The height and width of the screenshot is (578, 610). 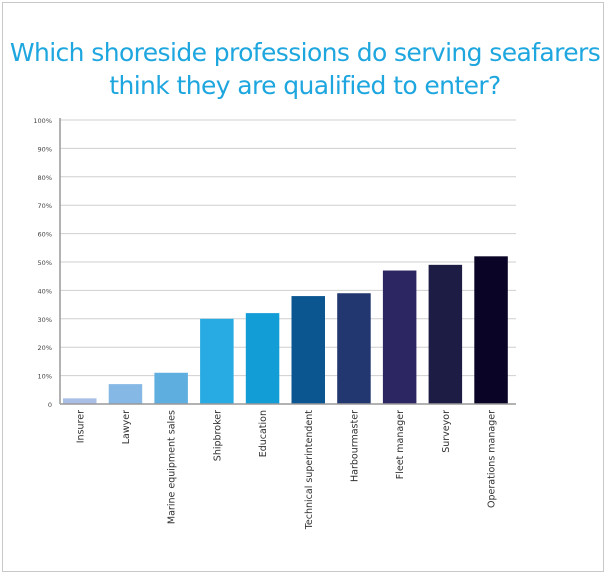 What do you see at coordinates (354, 446) in the screenshot?
I see `x-tick-label: Harbourmaster` at bounding box center [354, 446].